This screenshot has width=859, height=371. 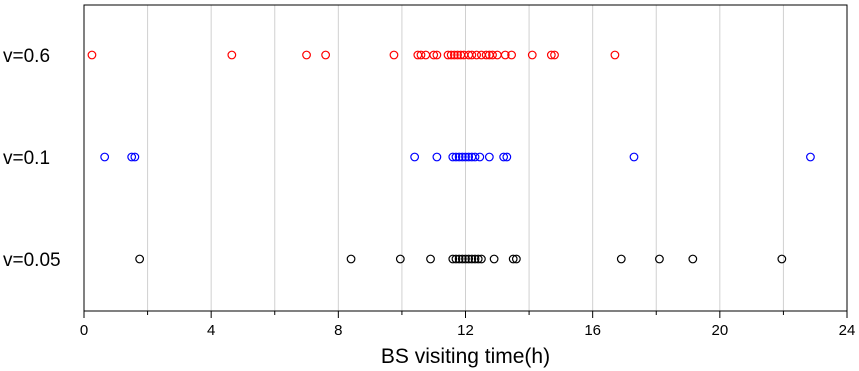 I want to click on series-row-labels: v=0.6 v=0.1 v=0.05, so click(x=32, y=158).